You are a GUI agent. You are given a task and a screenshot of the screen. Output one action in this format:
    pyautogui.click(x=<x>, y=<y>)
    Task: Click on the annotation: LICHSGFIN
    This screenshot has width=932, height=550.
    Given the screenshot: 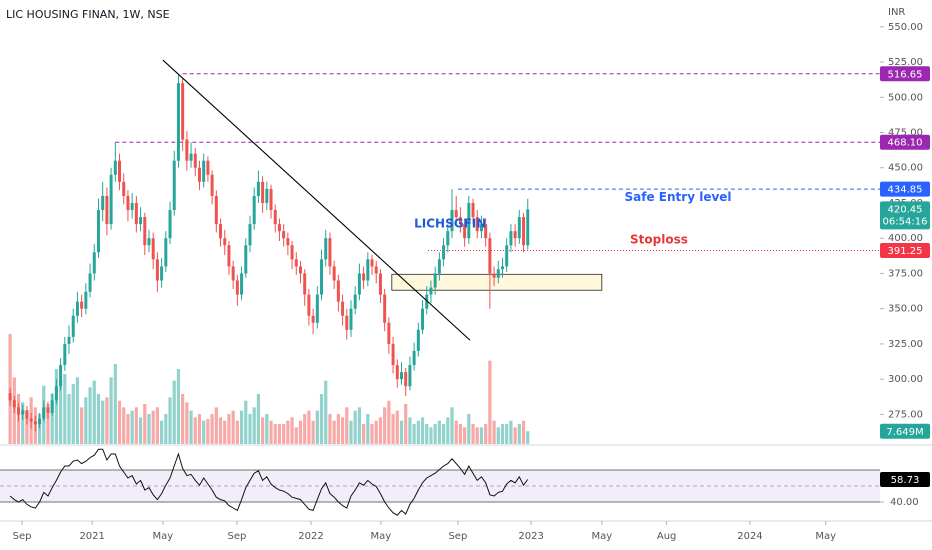 What is the action you would take?
    pyautogui.click(x=450, y=224)
    